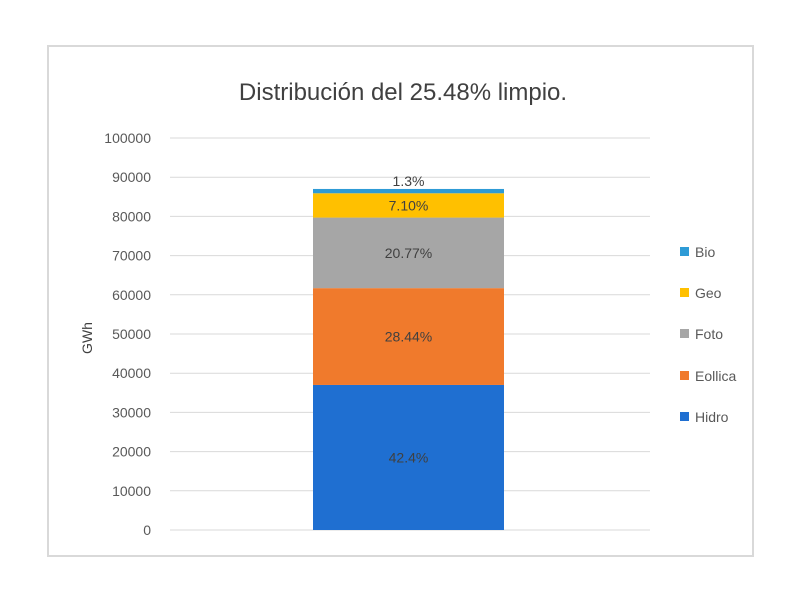 This screenshot has width=800, height=600. I want to click on bar-segment-geo, so click(408, 205).